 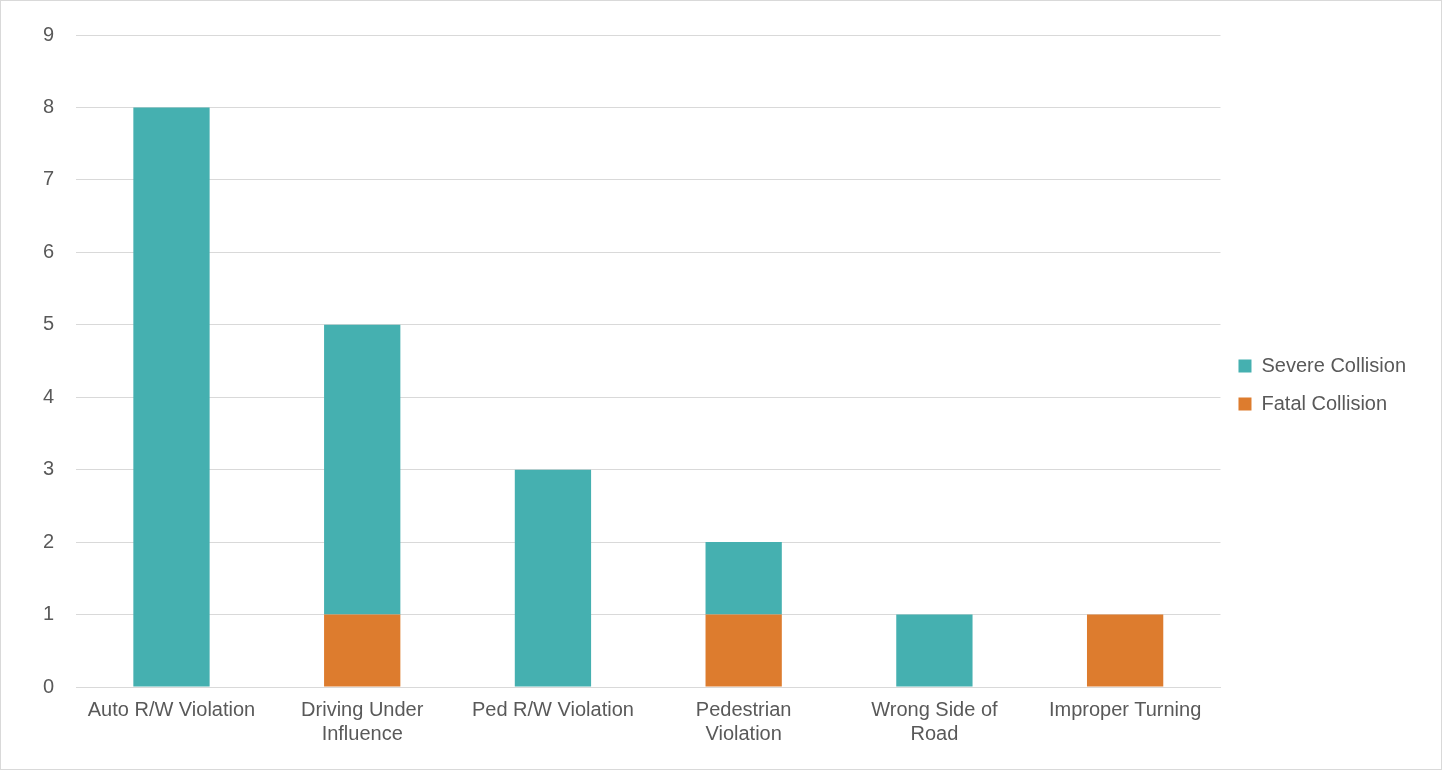 I want to click on y-tick-label: 8, so click(x=49, y=105).